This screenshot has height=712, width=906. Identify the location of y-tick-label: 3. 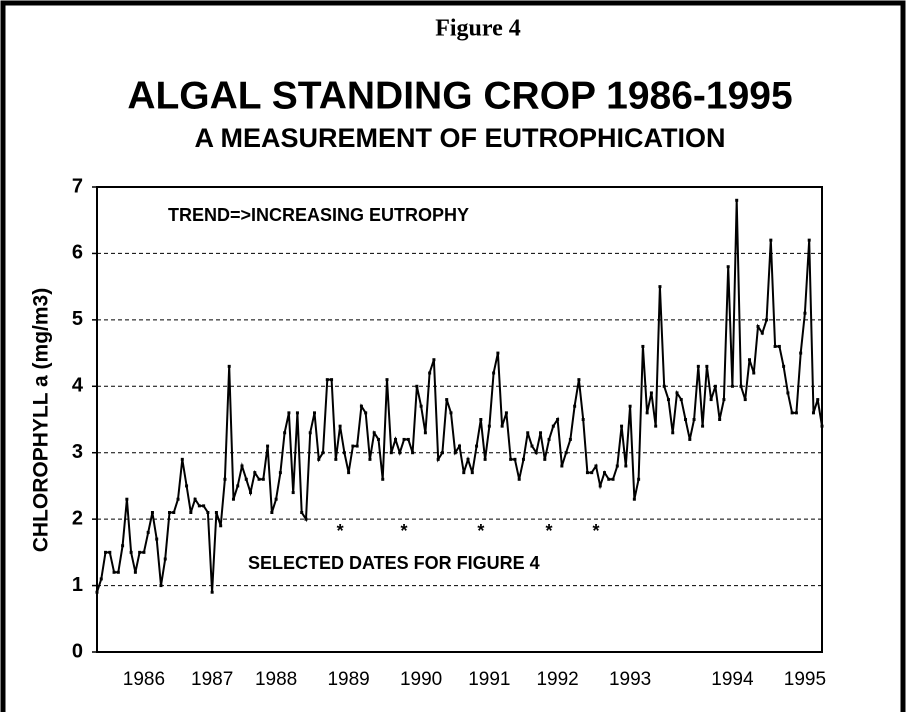
(77, 452).